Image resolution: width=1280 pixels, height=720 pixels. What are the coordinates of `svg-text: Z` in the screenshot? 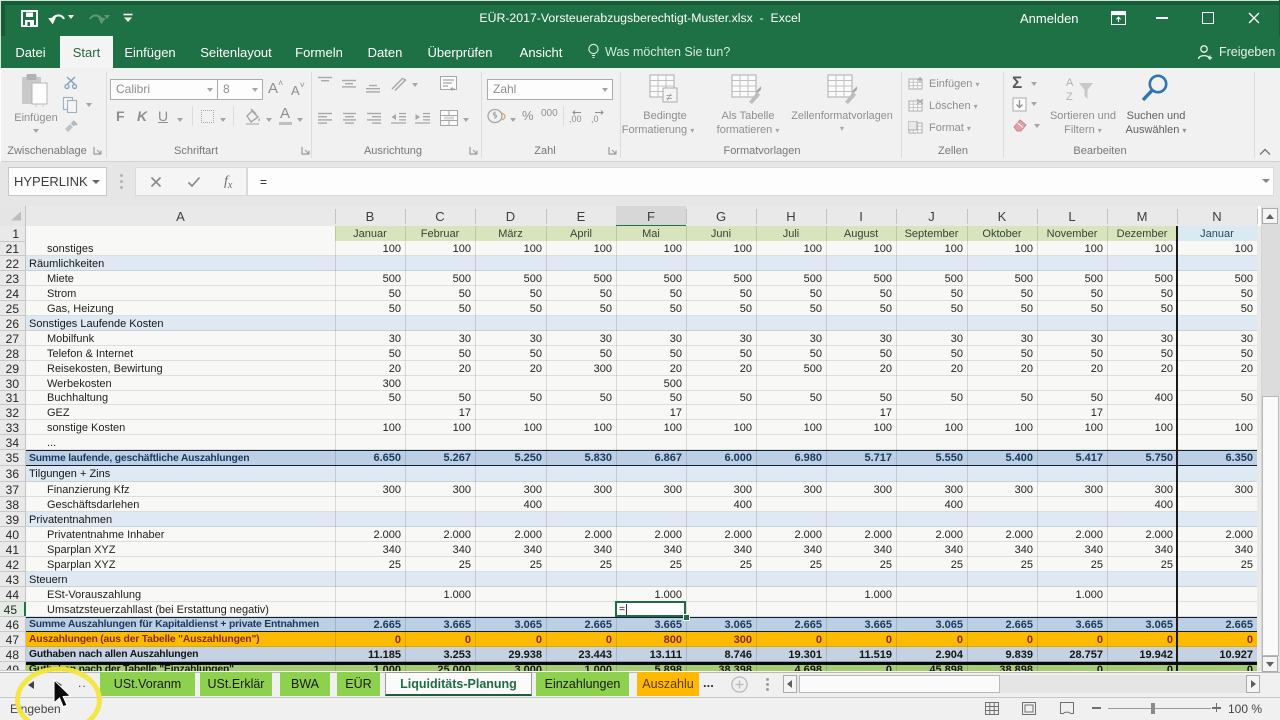 It's located at (1069, 97).